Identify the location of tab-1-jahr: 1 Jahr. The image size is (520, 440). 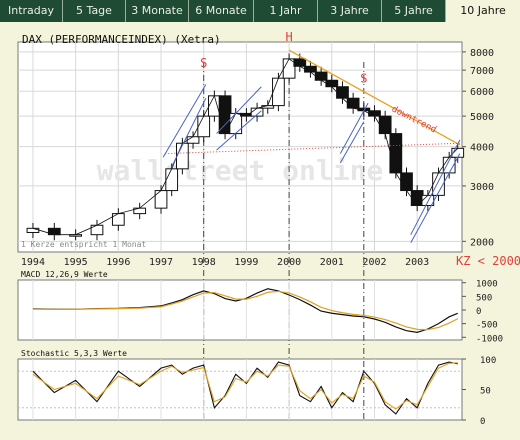
(286, 11).